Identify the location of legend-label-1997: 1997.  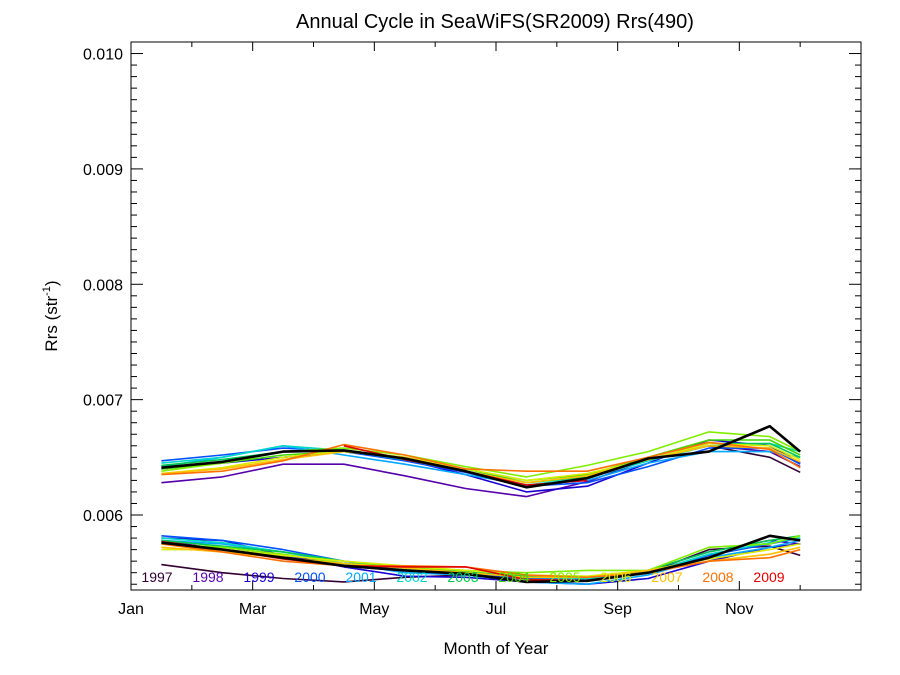
(156, 577).